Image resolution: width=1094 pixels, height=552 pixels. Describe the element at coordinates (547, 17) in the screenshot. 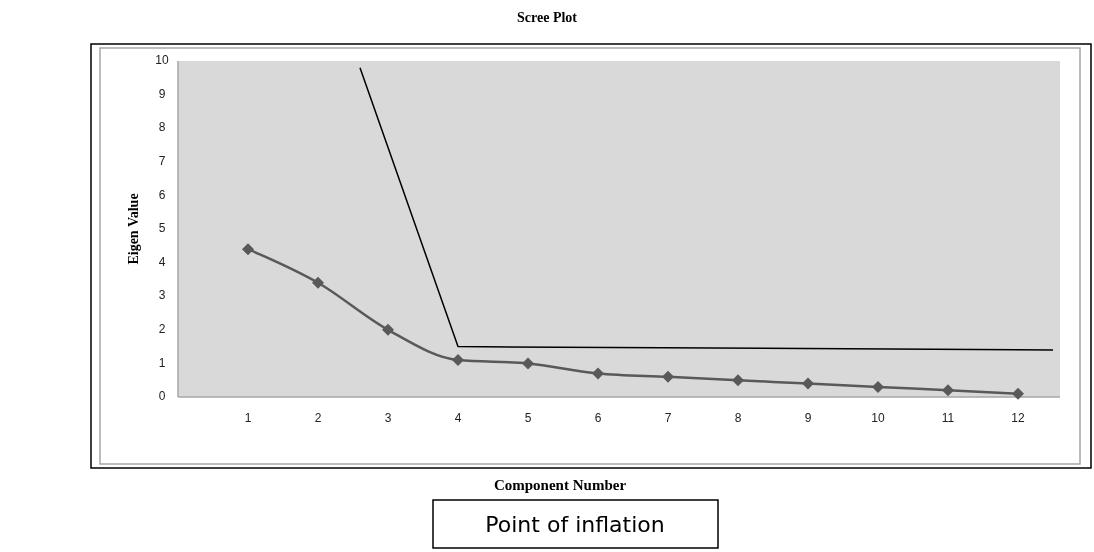

I see `chart-title: Scree Plot` at that location.